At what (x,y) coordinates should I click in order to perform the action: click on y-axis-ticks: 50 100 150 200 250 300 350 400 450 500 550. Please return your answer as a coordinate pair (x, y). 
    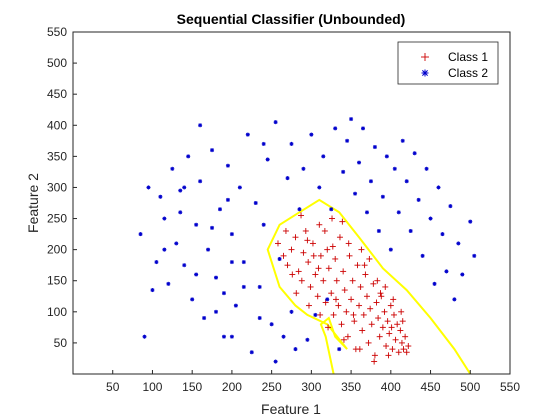
    Looking at the image, I should click on (62, 187).